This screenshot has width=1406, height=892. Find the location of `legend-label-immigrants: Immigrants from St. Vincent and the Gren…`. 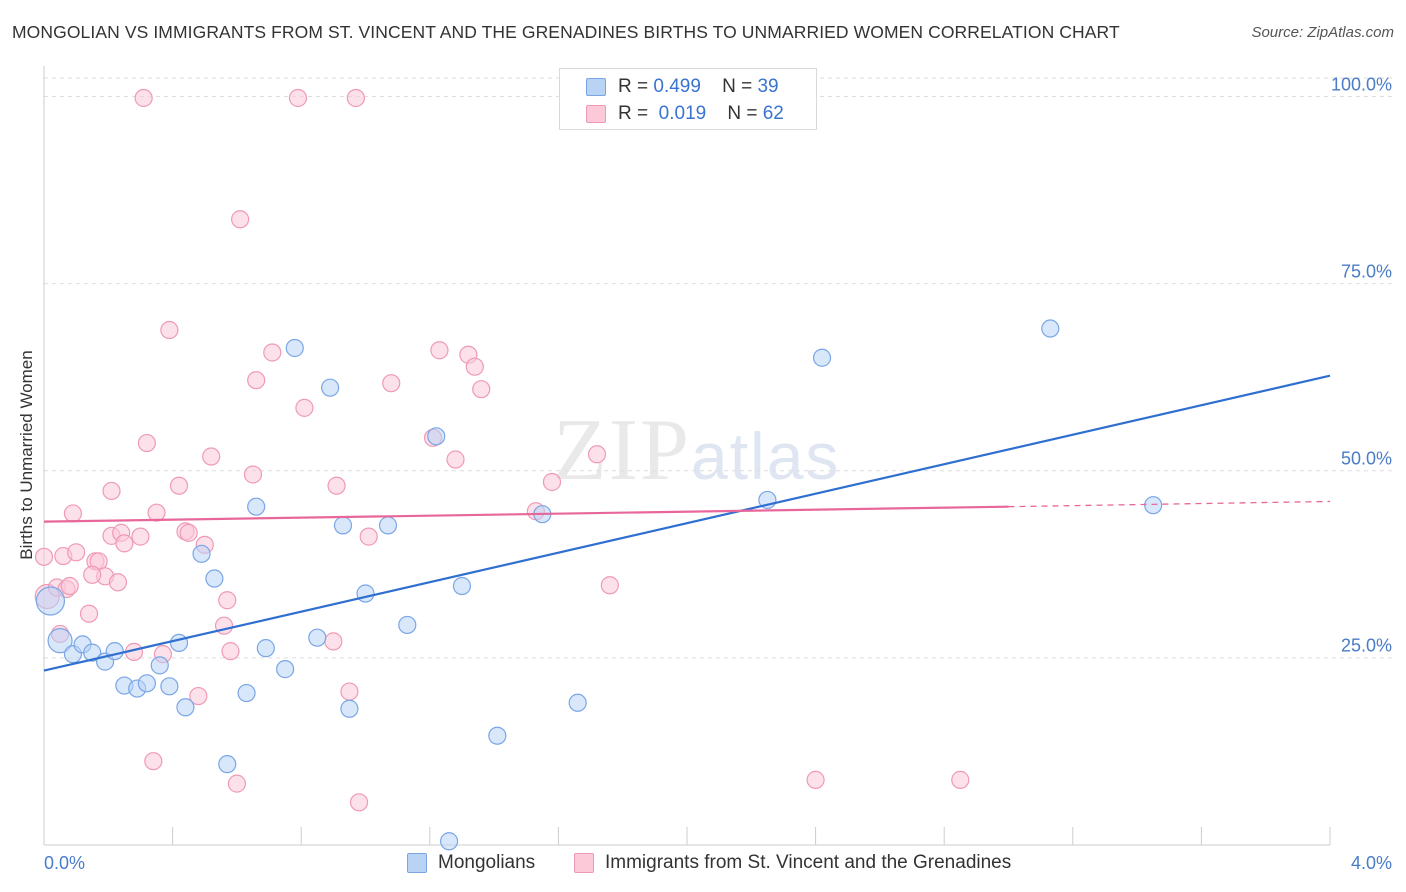

legend-label-immigrants: Immigrants from St. Vincent and the Gren… is located at coordinates (808, 862).